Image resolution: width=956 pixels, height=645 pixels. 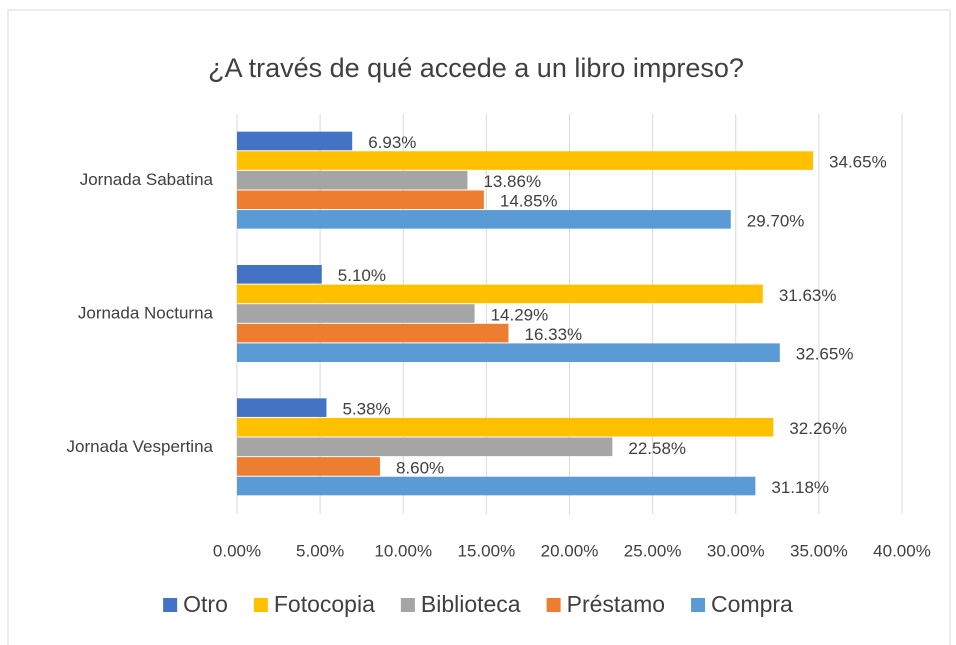 I want to click on value-label: 31.63%, so click(x=808, y=295).